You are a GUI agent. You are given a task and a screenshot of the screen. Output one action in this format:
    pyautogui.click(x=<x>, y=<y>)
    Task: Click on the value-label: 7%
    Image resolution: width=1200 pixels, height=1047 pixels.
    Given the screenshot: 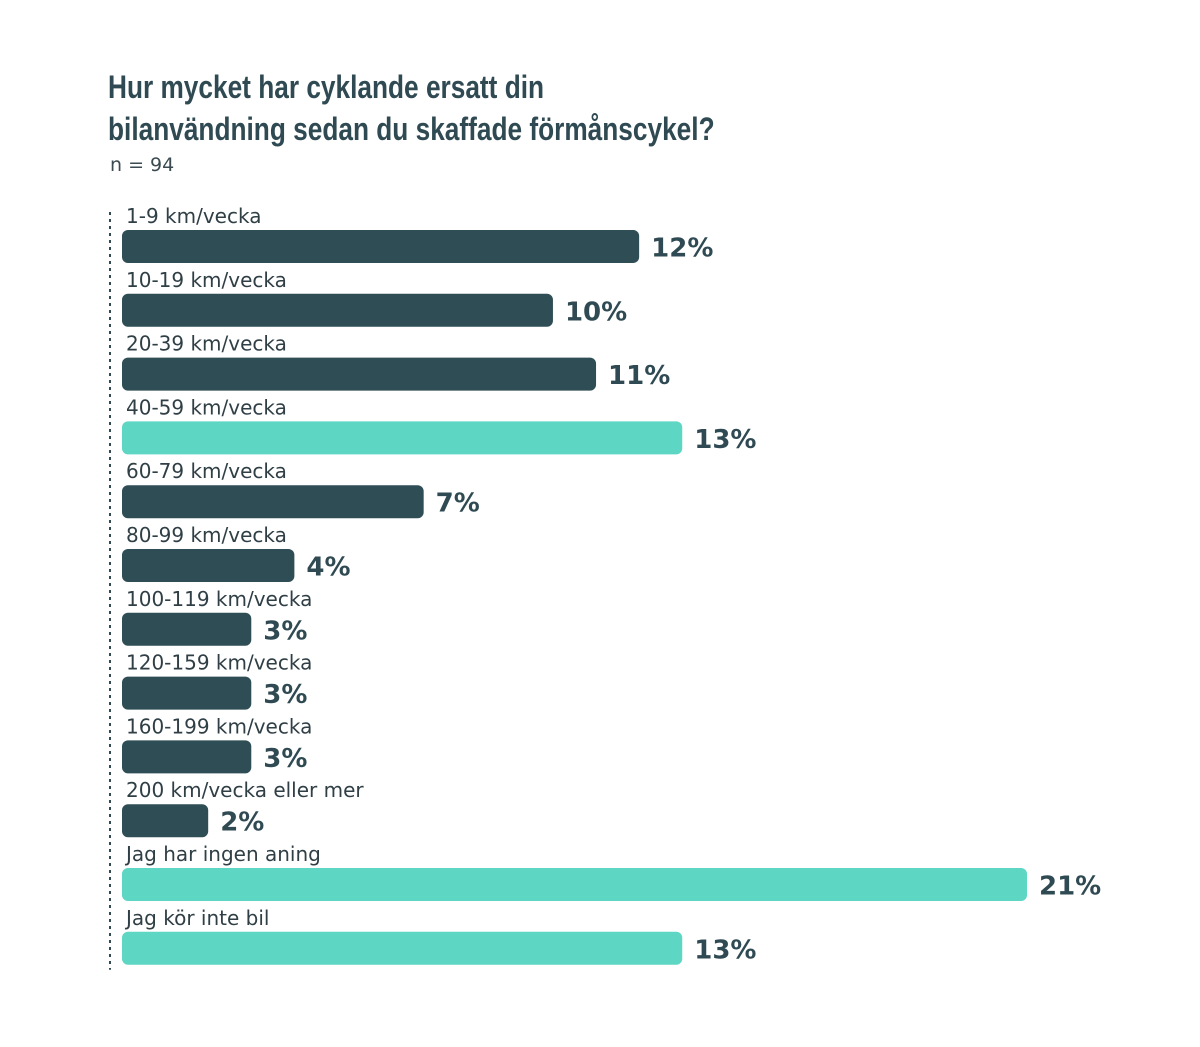 What is the action you would take?
    pyautogui.click(x=458, y=504)
    